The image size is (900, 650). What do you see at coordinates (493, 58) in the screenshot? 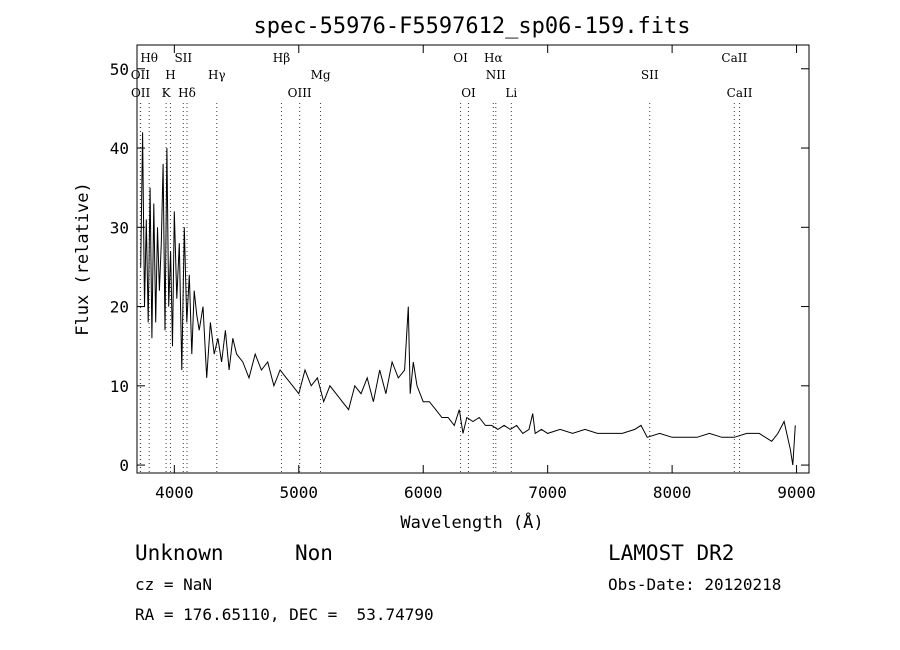
I see `spectral-line-label: Hα` at bounding box center [493, 58].